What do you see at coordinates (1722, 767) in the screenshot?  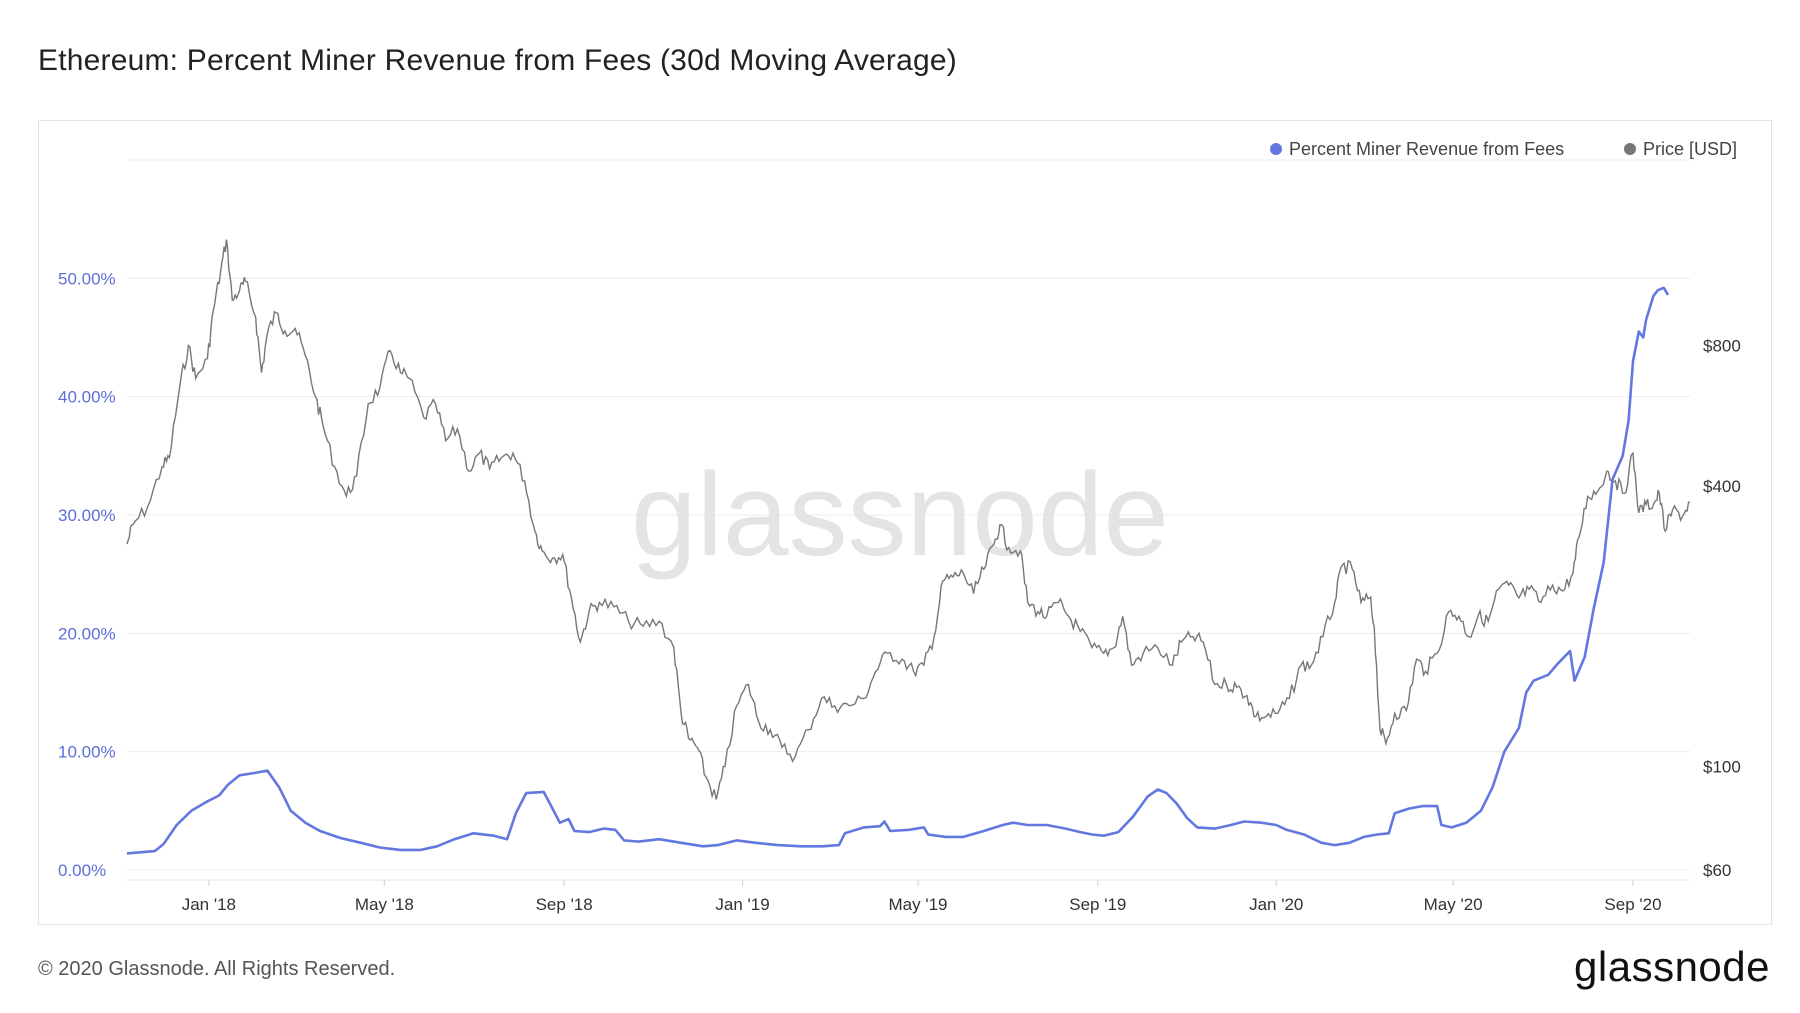 I see `right-tick-label: $100` at bounding box center [1722, 767].